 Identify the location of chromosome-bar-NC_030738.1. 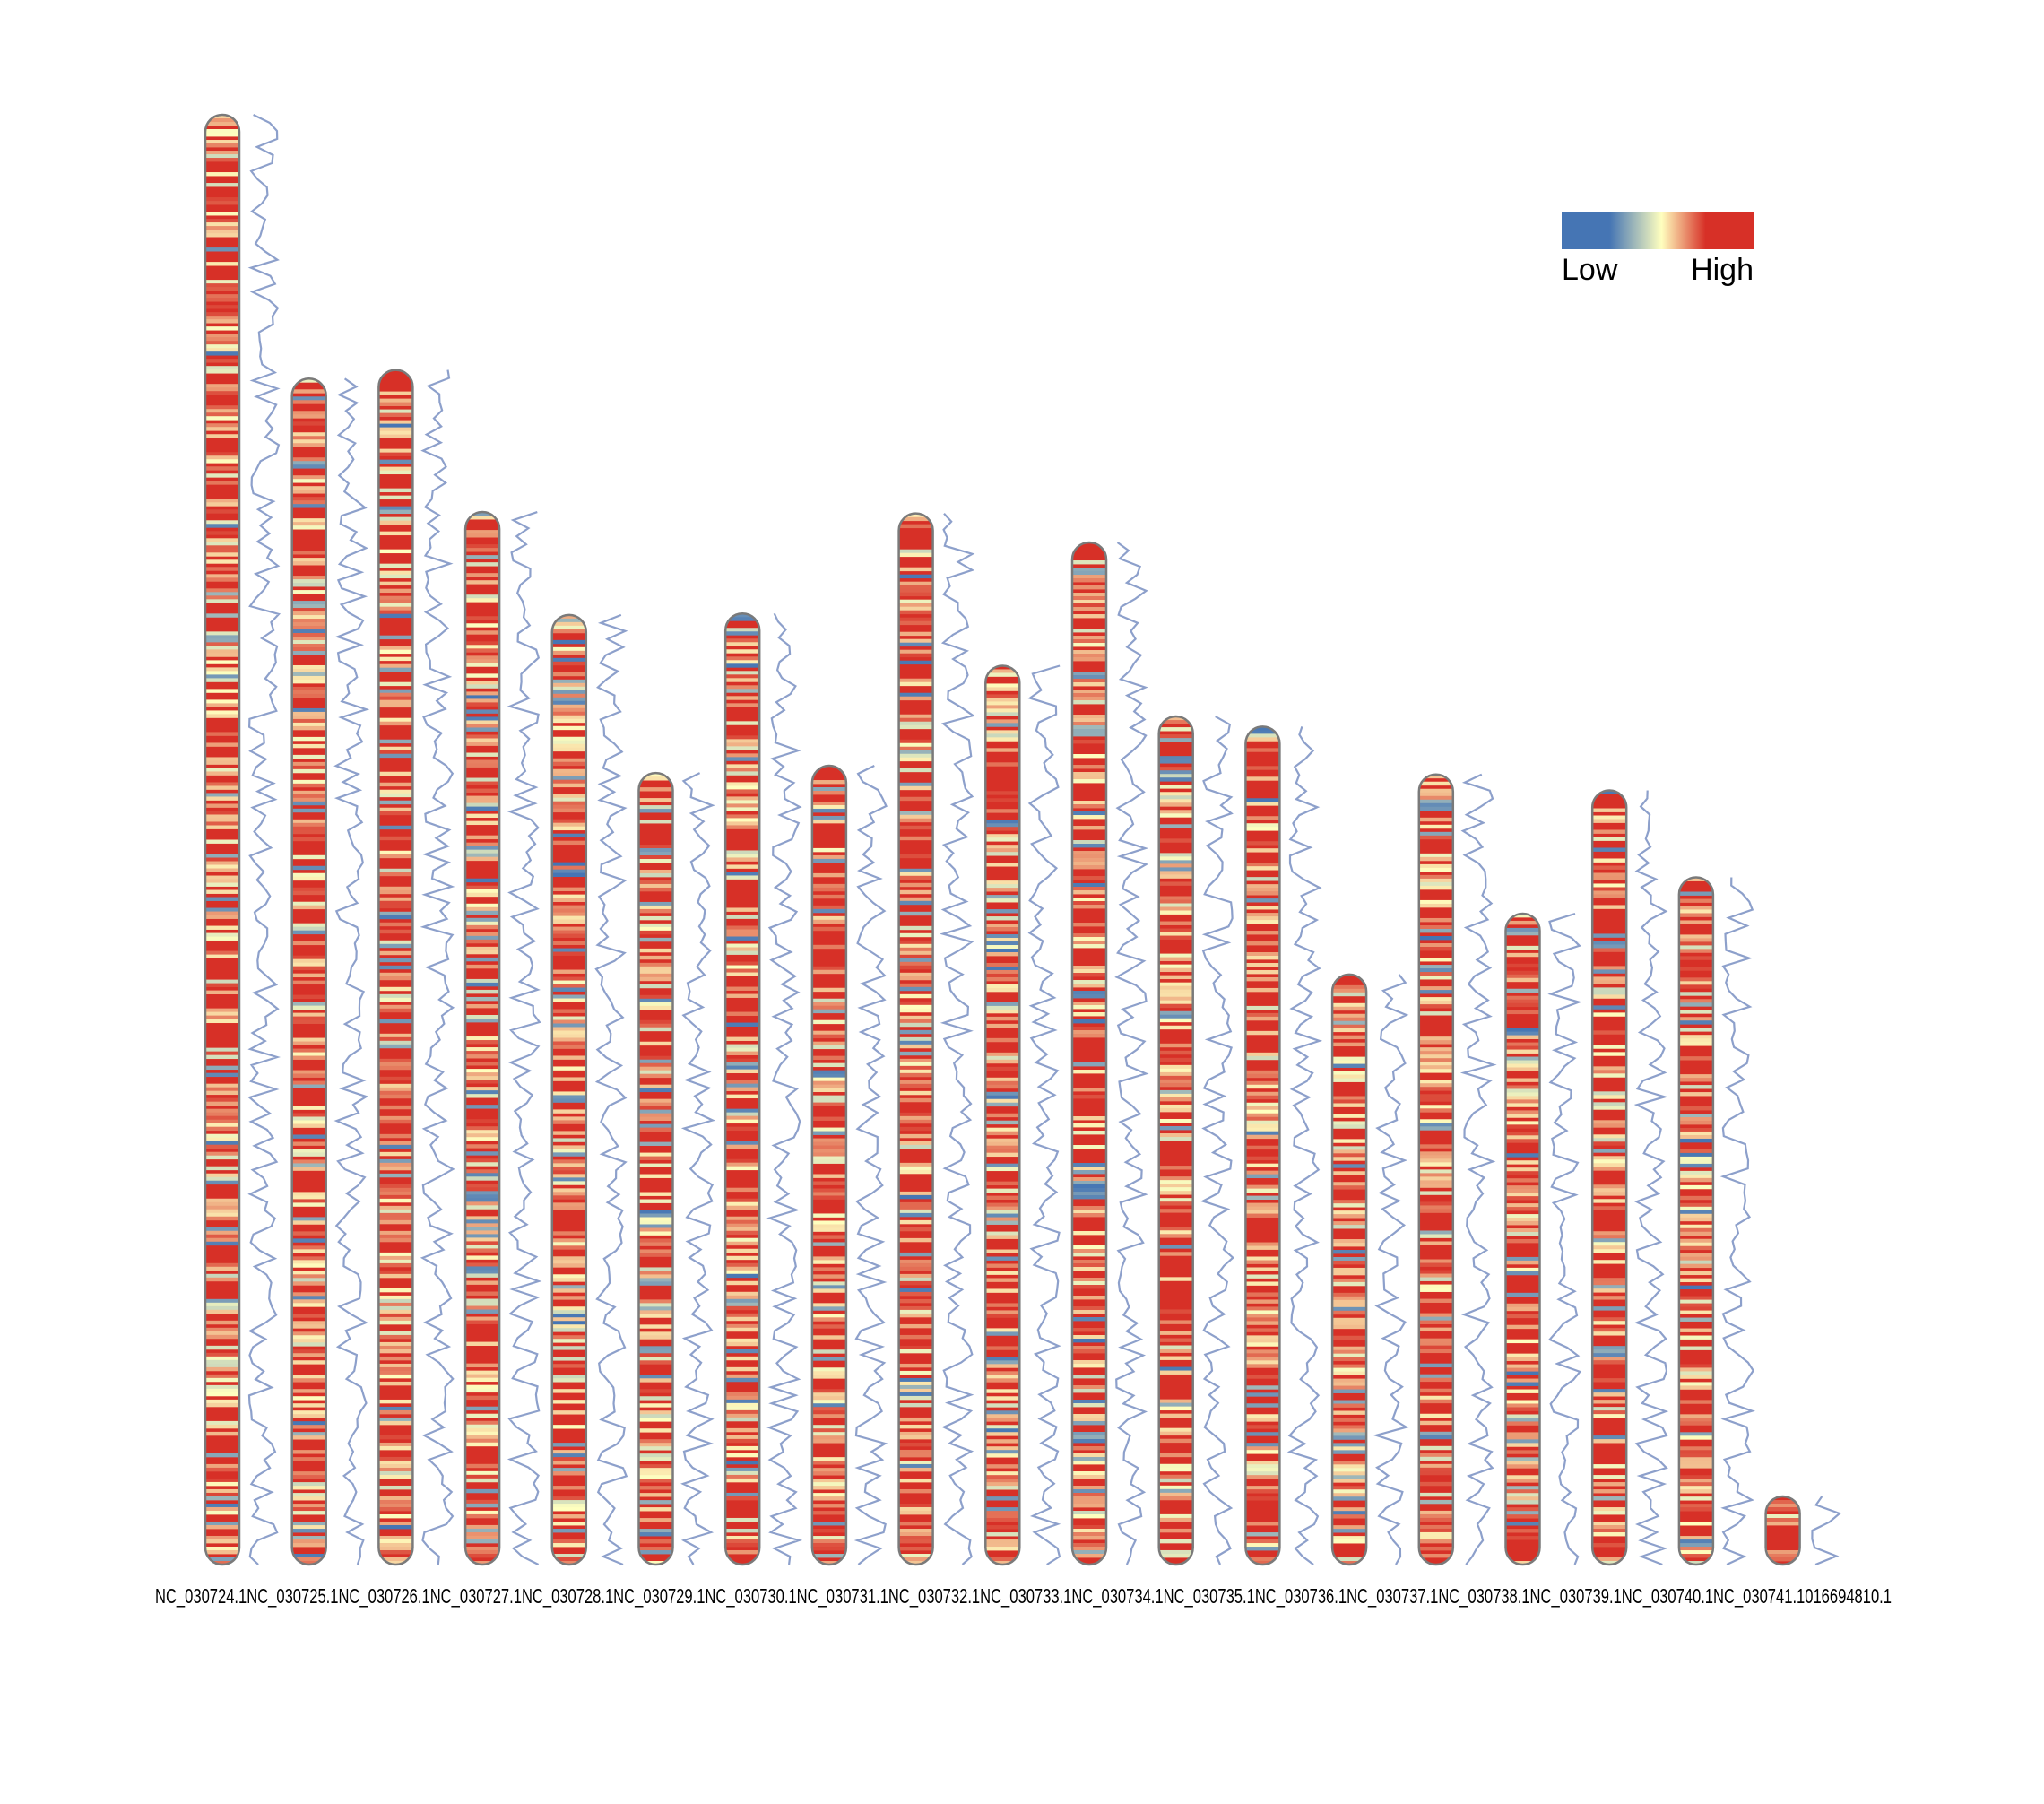
(1436, 1169).